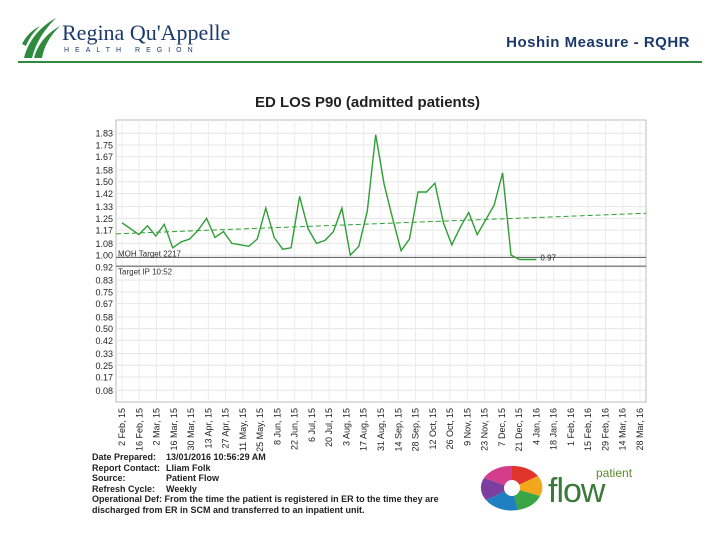 The width and height of the screenshot is (720, 540). Describe the element at coordinates (139, 429) in the screenshot. I see `x-tick-label: 16 Feb, 15` at that location.